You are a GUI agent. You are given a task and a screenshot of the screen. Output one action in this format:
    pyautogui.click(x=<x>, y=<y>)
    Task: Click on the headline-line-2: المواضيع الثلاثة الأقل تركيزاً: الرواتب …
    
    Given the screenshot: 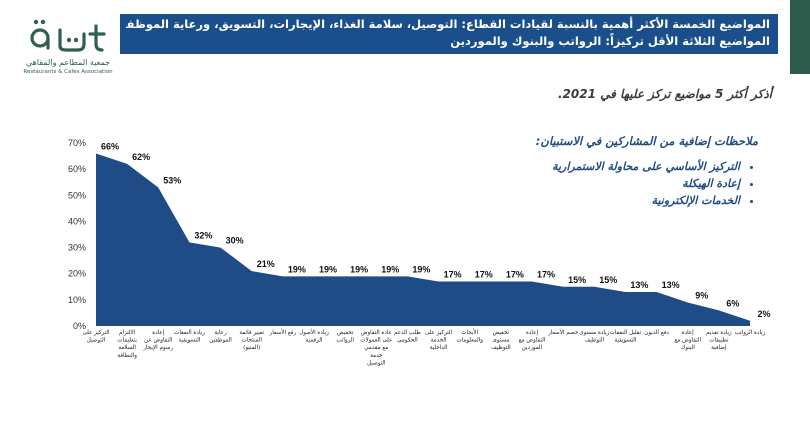 What is the action you would take?
    pyautogui.click(x=610, y=41)
    